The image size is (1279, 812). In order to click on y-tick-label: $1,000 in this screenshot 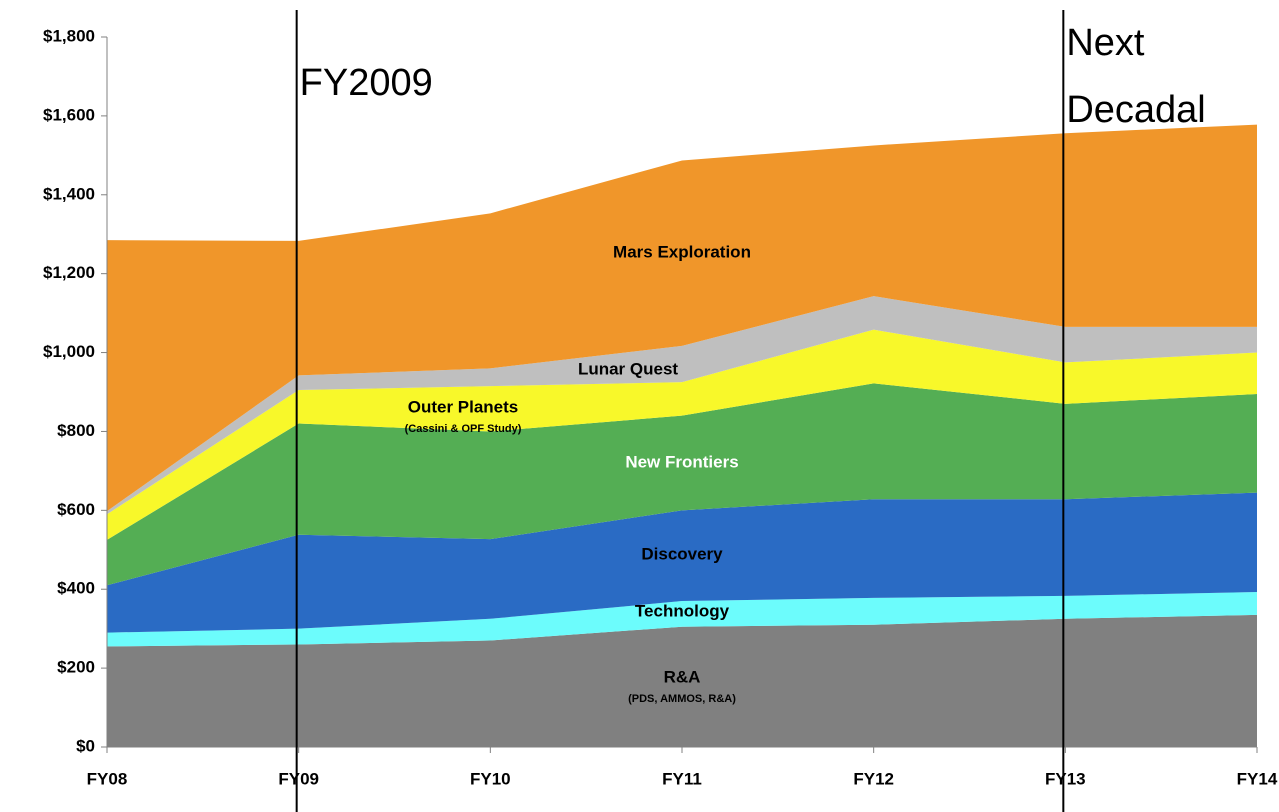, I will do `click(69, 351)`.